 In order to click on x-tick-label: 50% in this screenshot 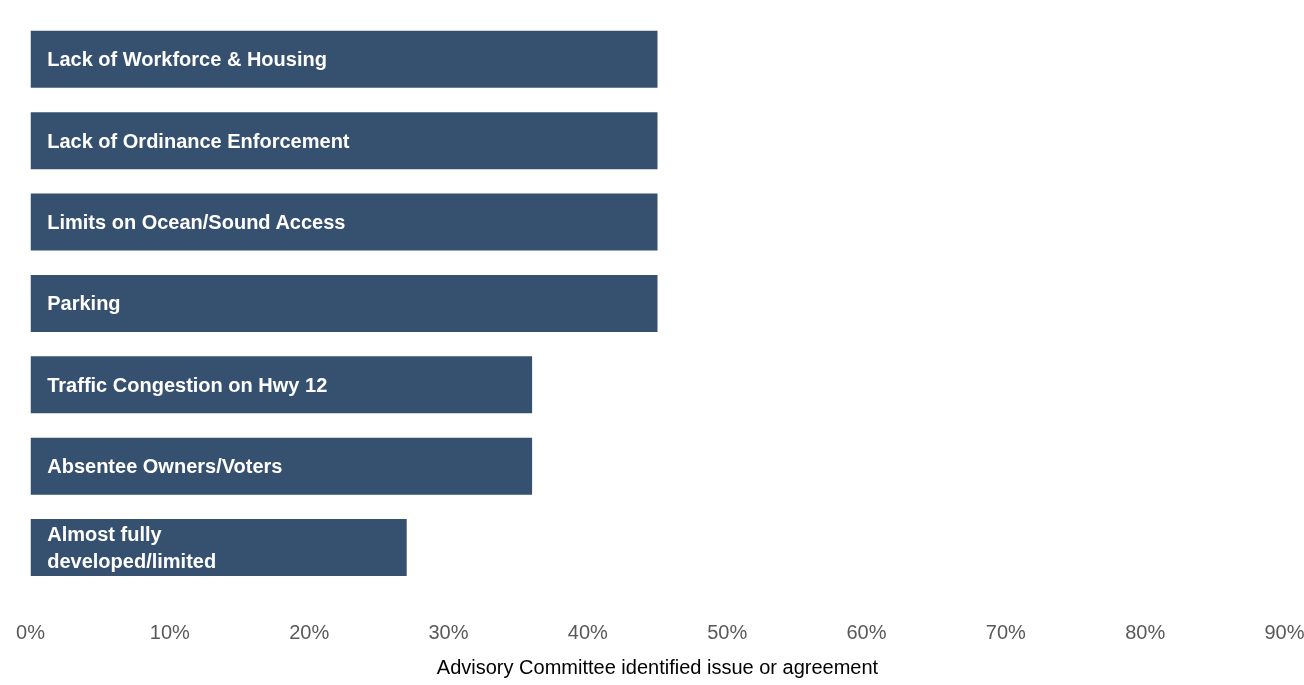, I will do `click(727, 631)`.